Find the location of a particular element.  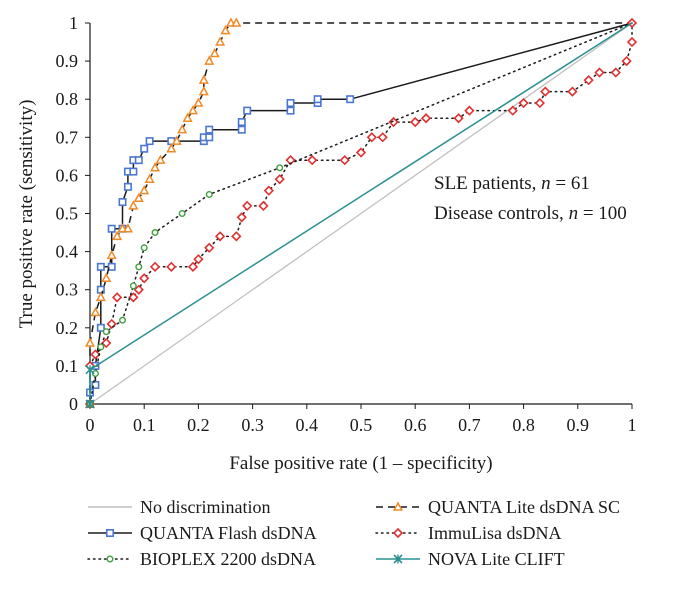

x-tick-label: 0.1 is located at coordinates (144, 425).